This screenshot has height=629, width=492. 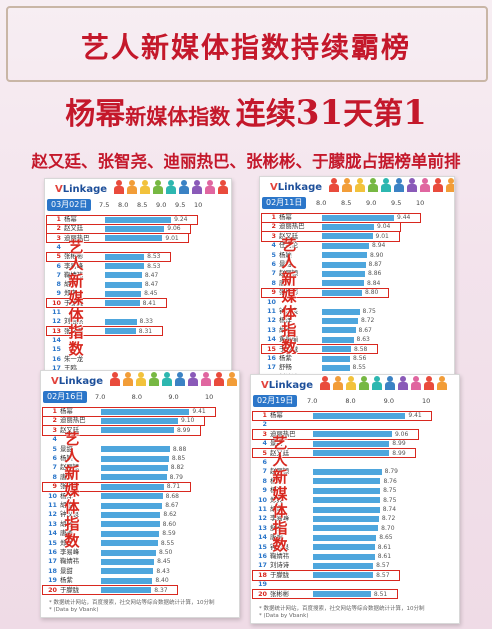 I want to click on score-value: 8.84, so click(x=374, y=283).